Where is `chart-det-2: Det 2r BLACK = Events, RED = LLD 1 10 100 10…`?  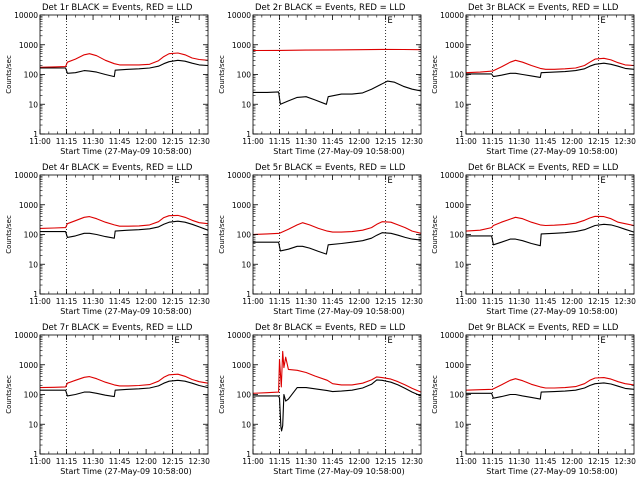 chart-det-2: Det 2r BLACK = Events, RED = LLD 1 10 100 10… is located at coordinates (320, 79).